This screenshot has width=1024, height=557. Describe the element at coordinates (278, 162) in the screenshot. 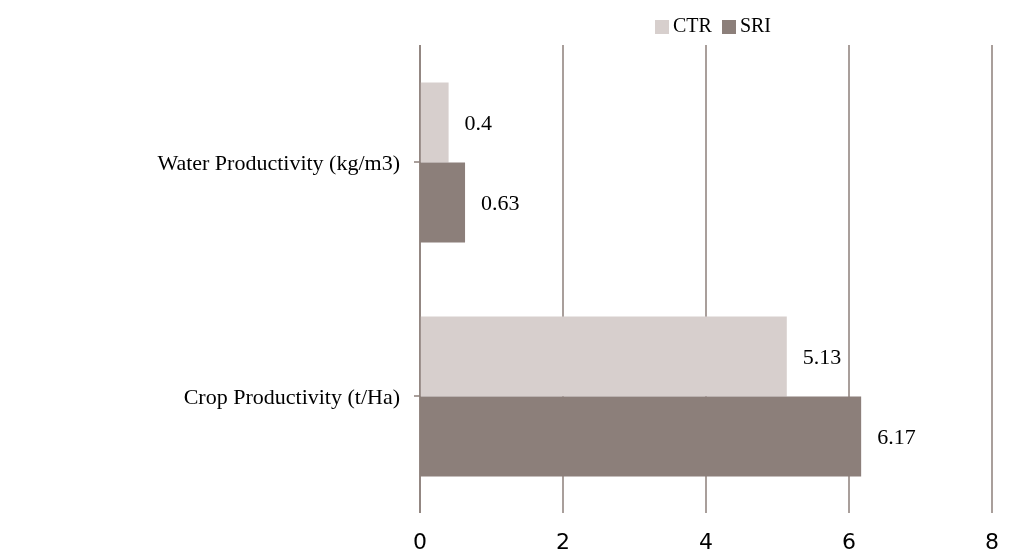

I see `y-tick-label: Water Productivity (kg/m3)` at that location.